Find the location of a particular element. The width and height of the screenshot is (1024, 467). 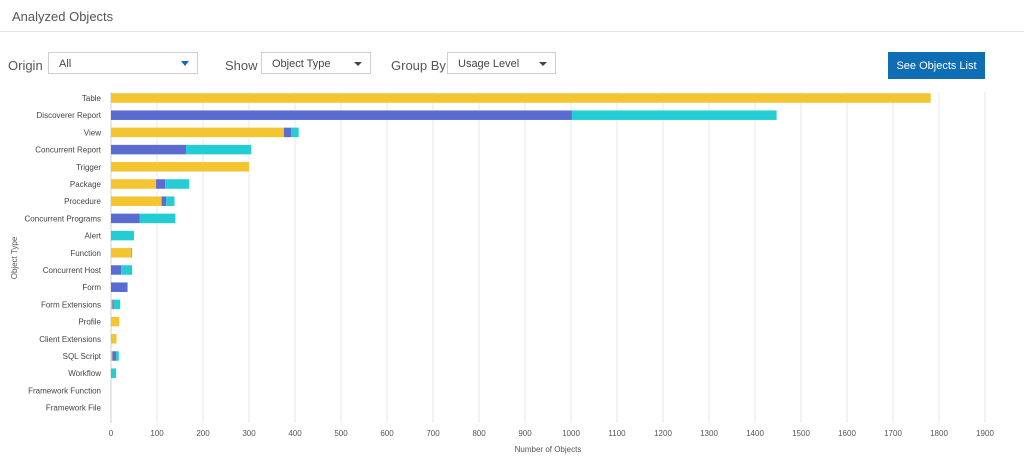

see-objects-list-button: See Objects List is located at coordinates (936, 65).